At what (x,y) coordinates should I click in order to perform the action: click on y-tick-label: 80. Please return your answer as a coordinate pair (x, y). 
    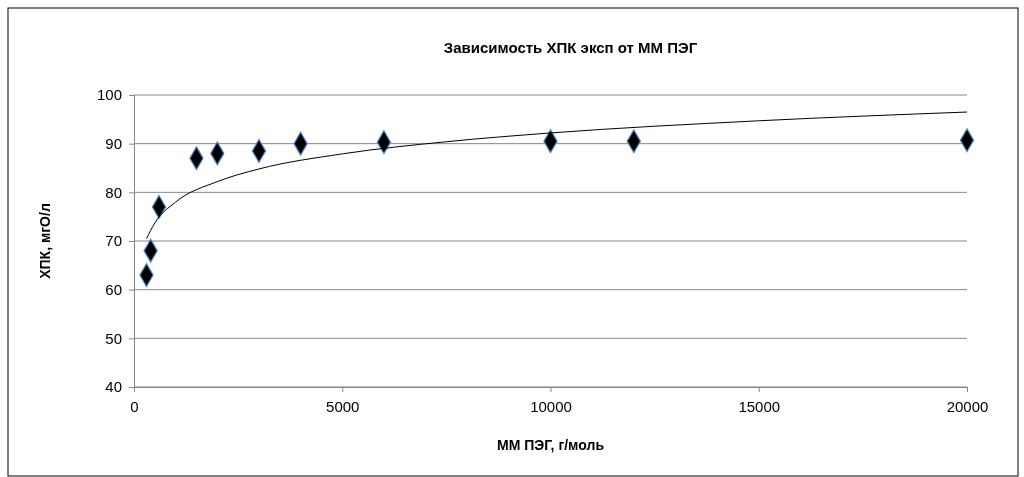
    Looking at the image, I should click on (113, 192).